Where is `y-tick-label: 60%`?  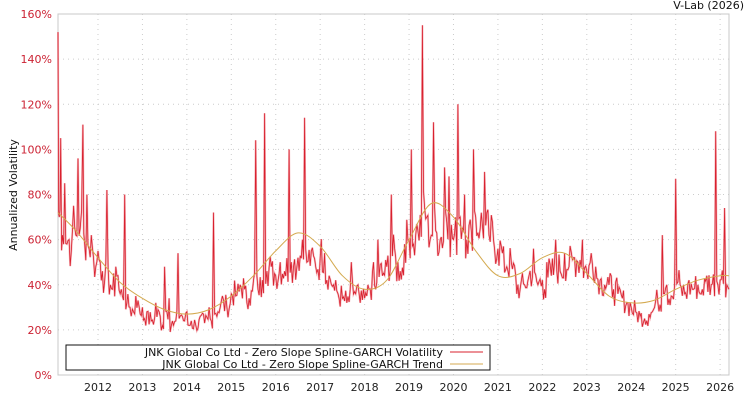
y-tick-label: 60% is located at coordinates (40, 240).